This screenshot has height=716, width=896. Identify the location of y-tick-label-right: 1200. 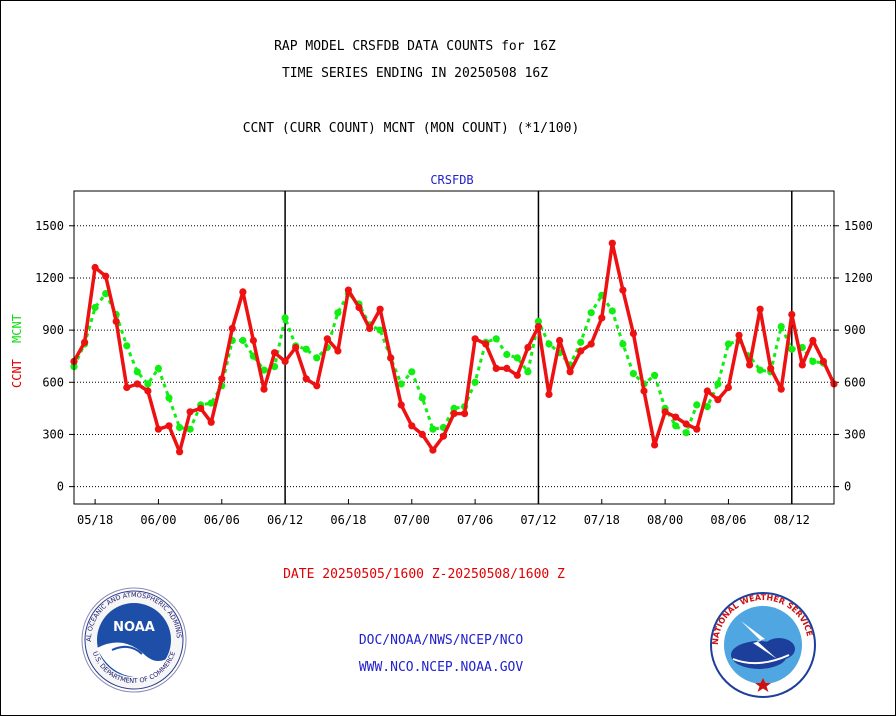
(858, 278).